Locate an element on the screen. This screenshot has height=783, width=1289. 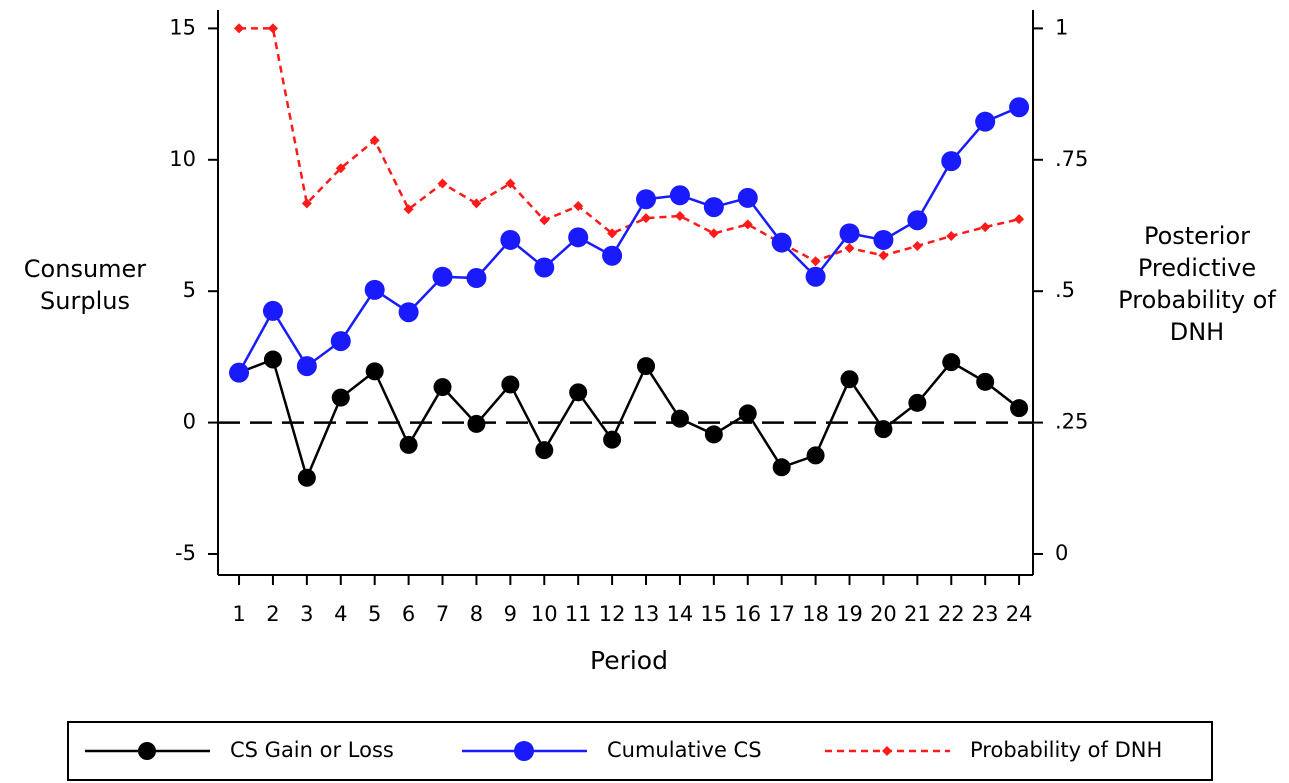
x-tick-label: 5 is located at coordinates (374, 614).